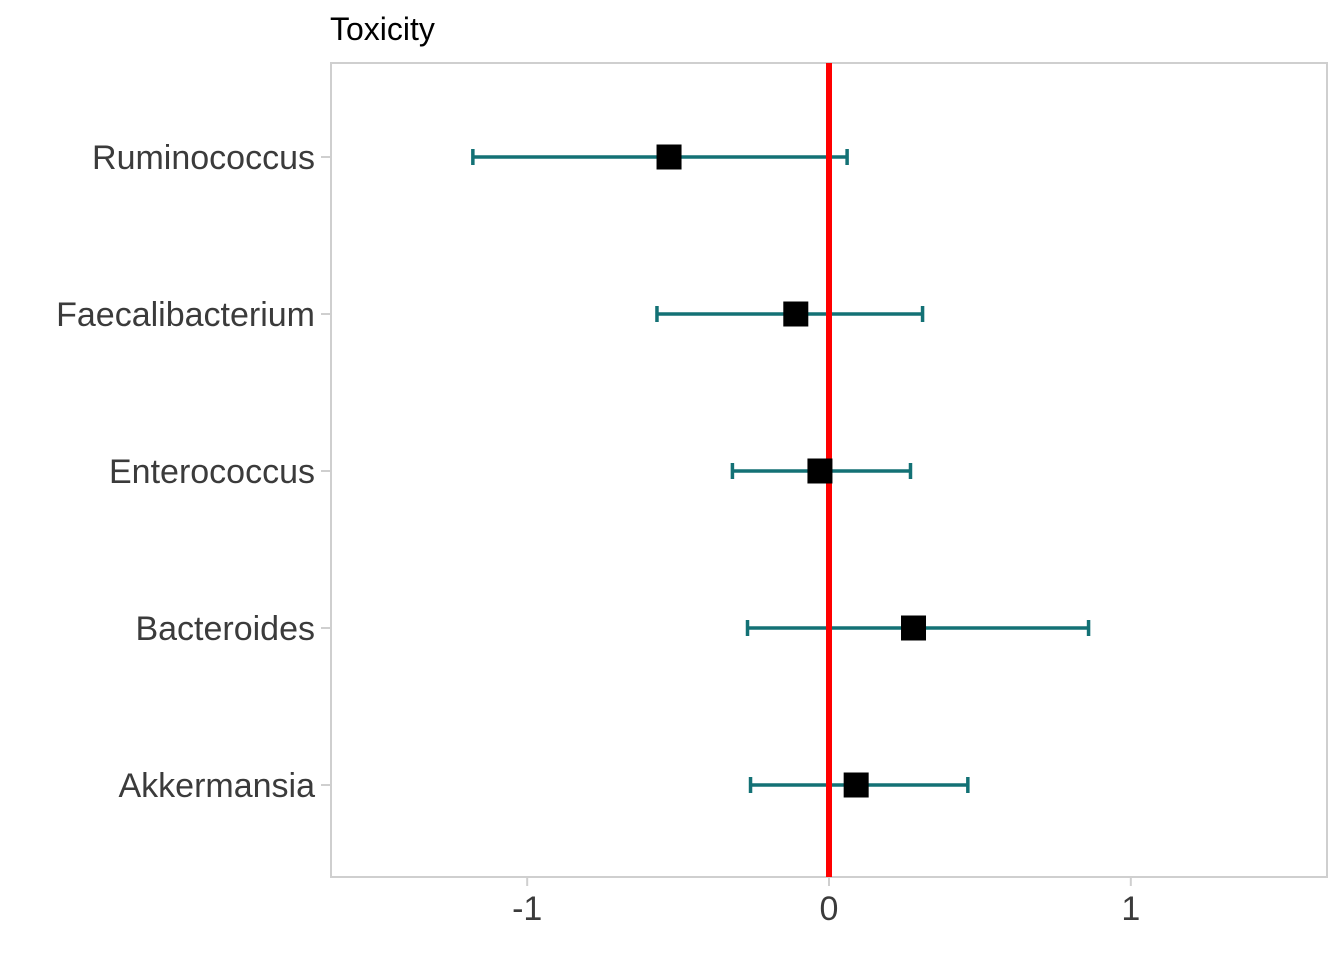  I want to click on y-tick-label: Faecalibacterium, so click(185, 315).